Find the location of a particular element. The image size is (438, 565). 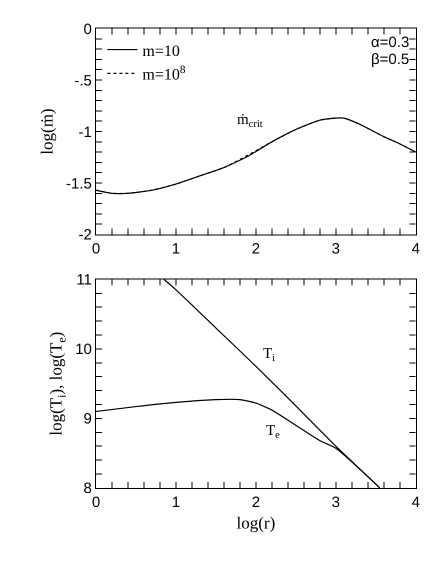

y-tick-label: 9 is located at coordinates (88, 419).